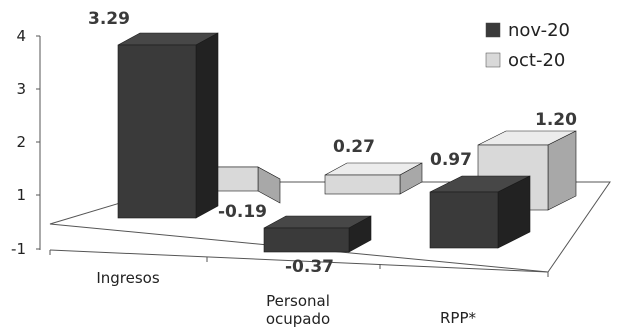  What do you see at coordinates (242, 212) in the screenshot?
I see `data-label: -0.19` at bounding box center [242, 212].